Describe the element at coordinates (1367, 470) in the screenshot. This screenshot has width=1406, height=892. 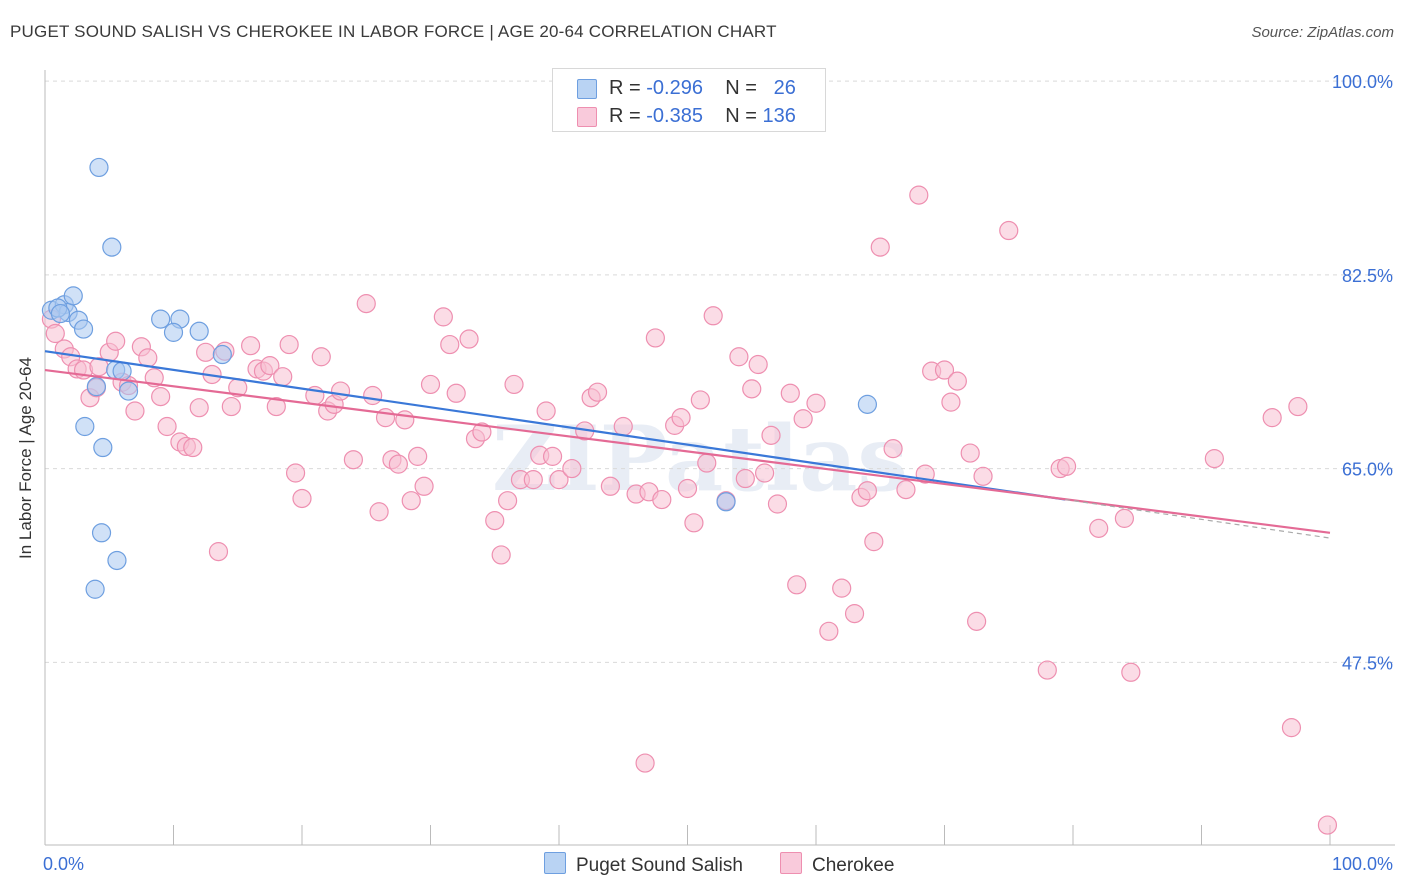
I see `y-tick-label: 65.0%` at that location.